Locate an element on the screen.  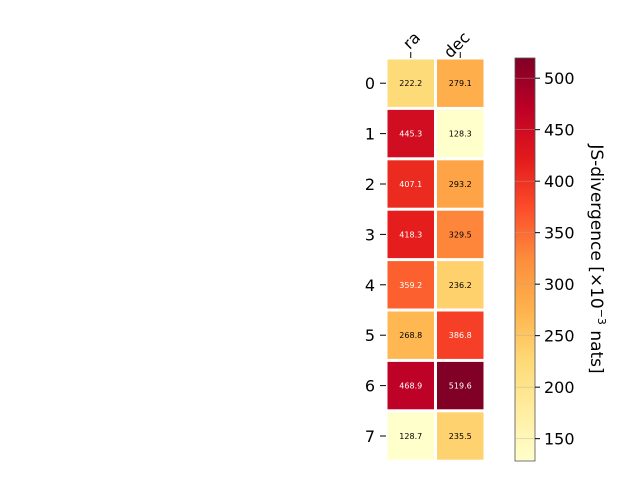
row-tick-label: 3 is located at coordinates (370, 234).